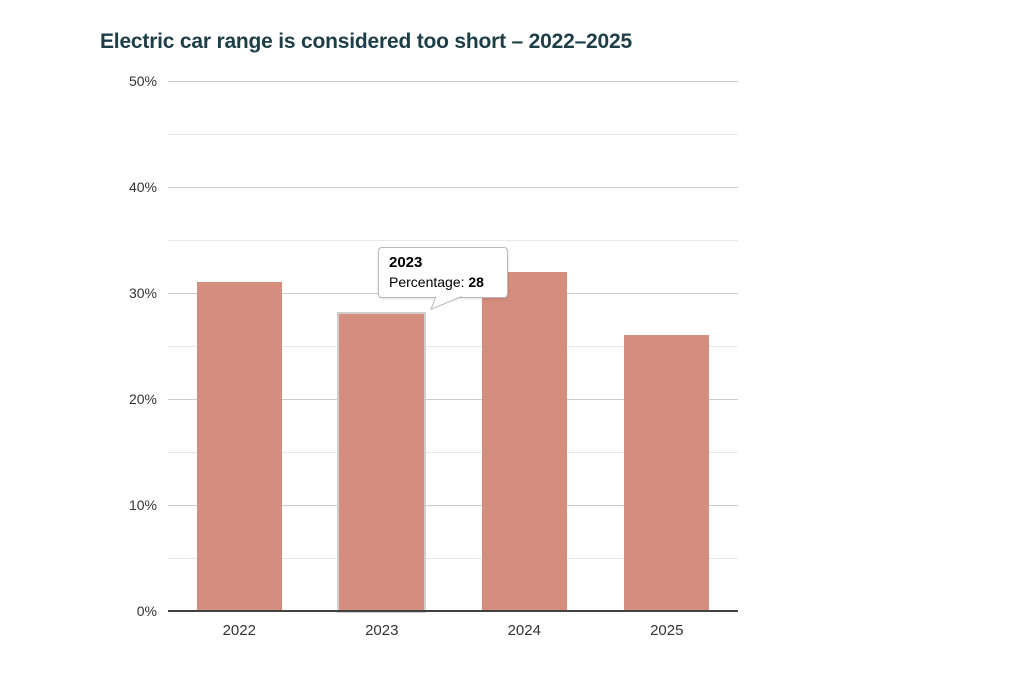  I want to click on x-axis-line, so click(453, 611).